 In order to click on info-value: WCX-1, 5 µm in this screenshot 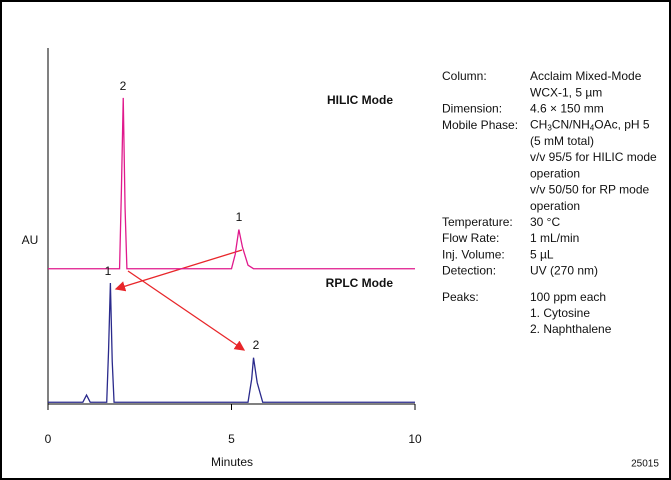, I will do `click(566, 92)`.